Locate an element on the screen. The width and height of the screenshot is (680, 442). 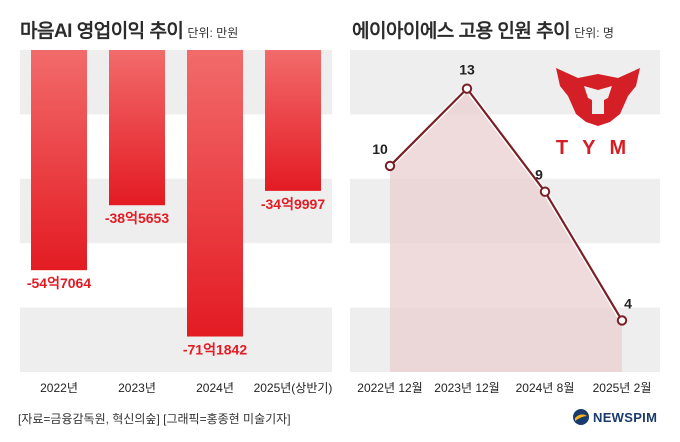
line-x-tick-label: 2022년 12월 is located at coordinates (389, 388).